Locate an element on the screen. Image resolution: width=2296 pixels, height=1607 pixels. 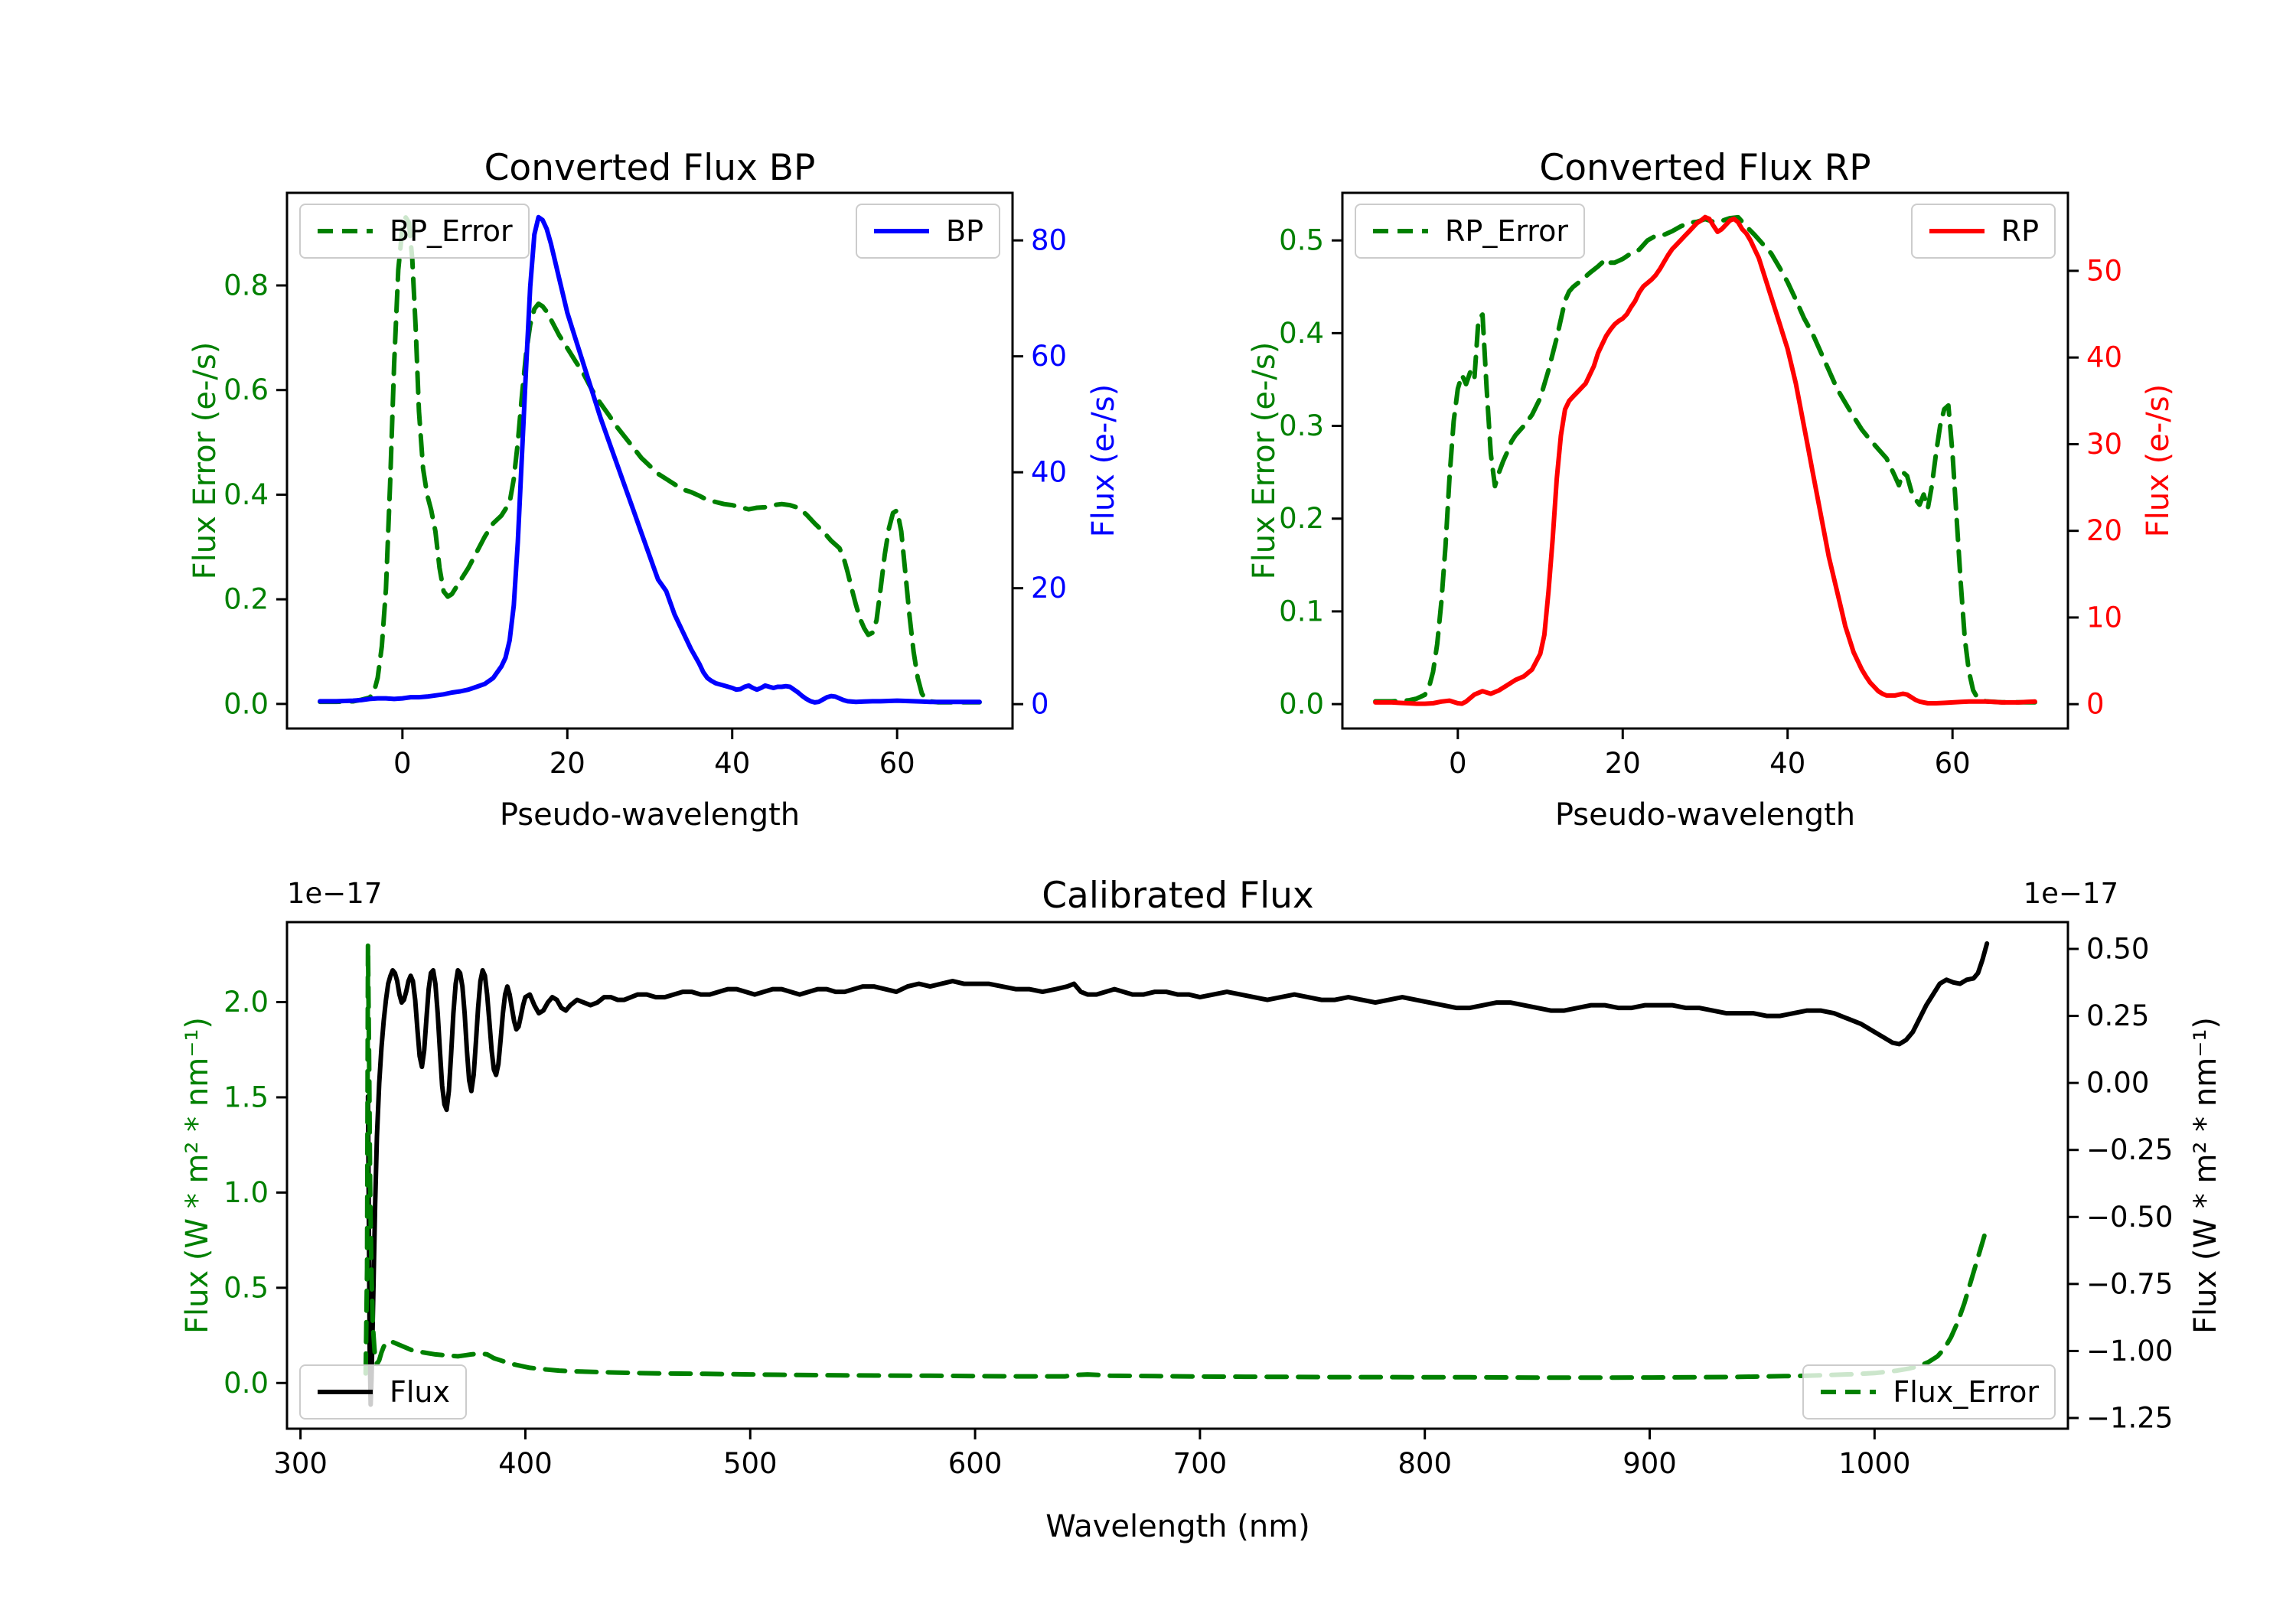
RP_Error-line is located at coordinates (1705, 460).